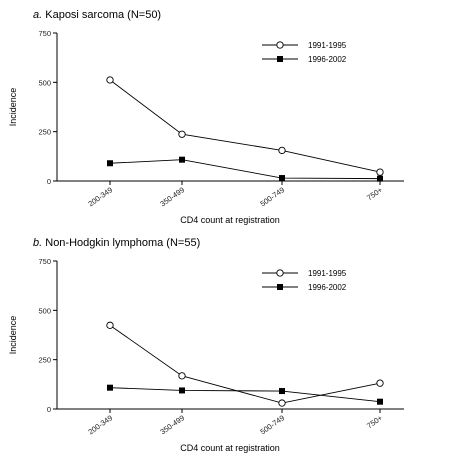 The image size is (451, 455). I want to click on chart-title: a. Kaposi sarcoma (N=50), so click(97, 15).